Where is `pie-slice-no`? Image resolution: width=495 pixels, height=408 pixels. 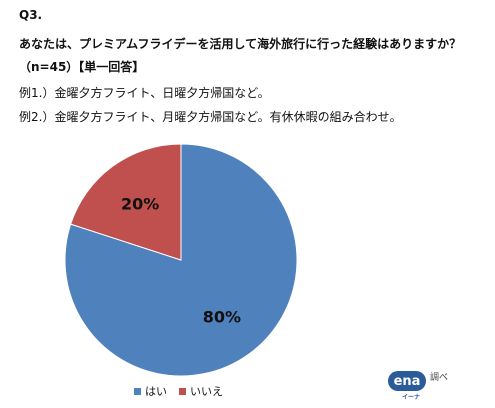
pie-slice-no is located at coordinates (126, 202).